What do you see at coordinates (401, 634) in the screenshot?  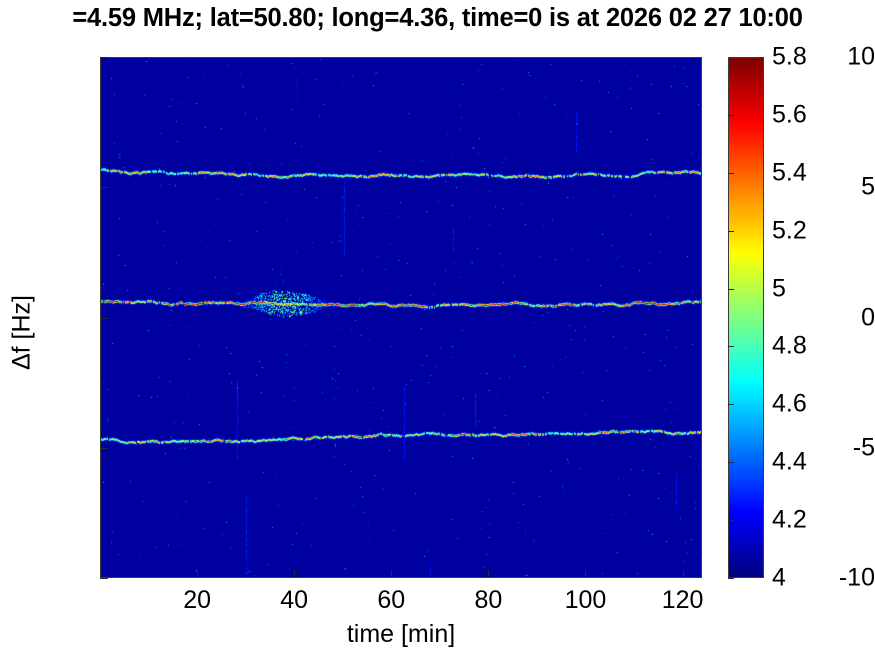 I see `x-axis-label: time [min]` at bounding box center [401, 634].